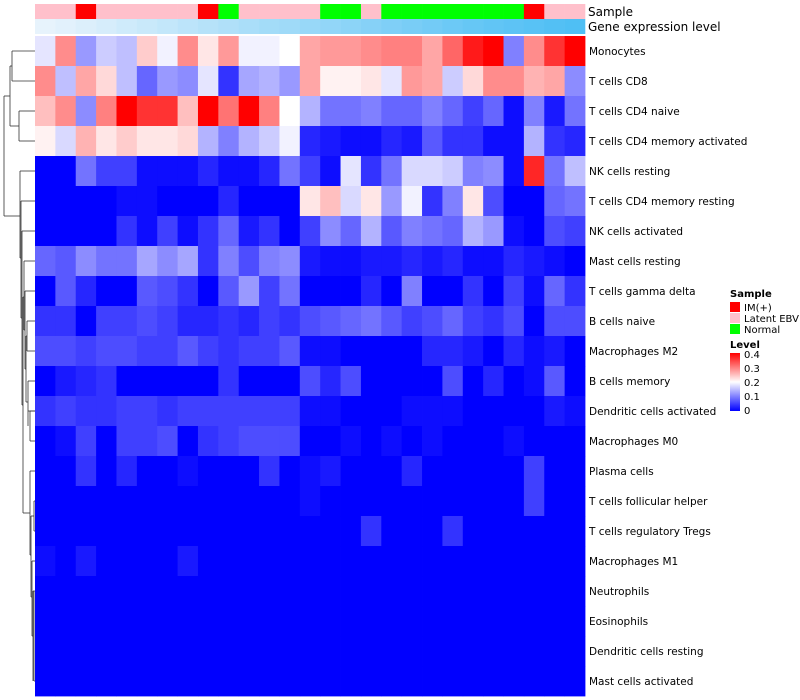 This screenshot has width=800, height=700. I want to click on row-label: T cells follicular helper, so click(648, 502).